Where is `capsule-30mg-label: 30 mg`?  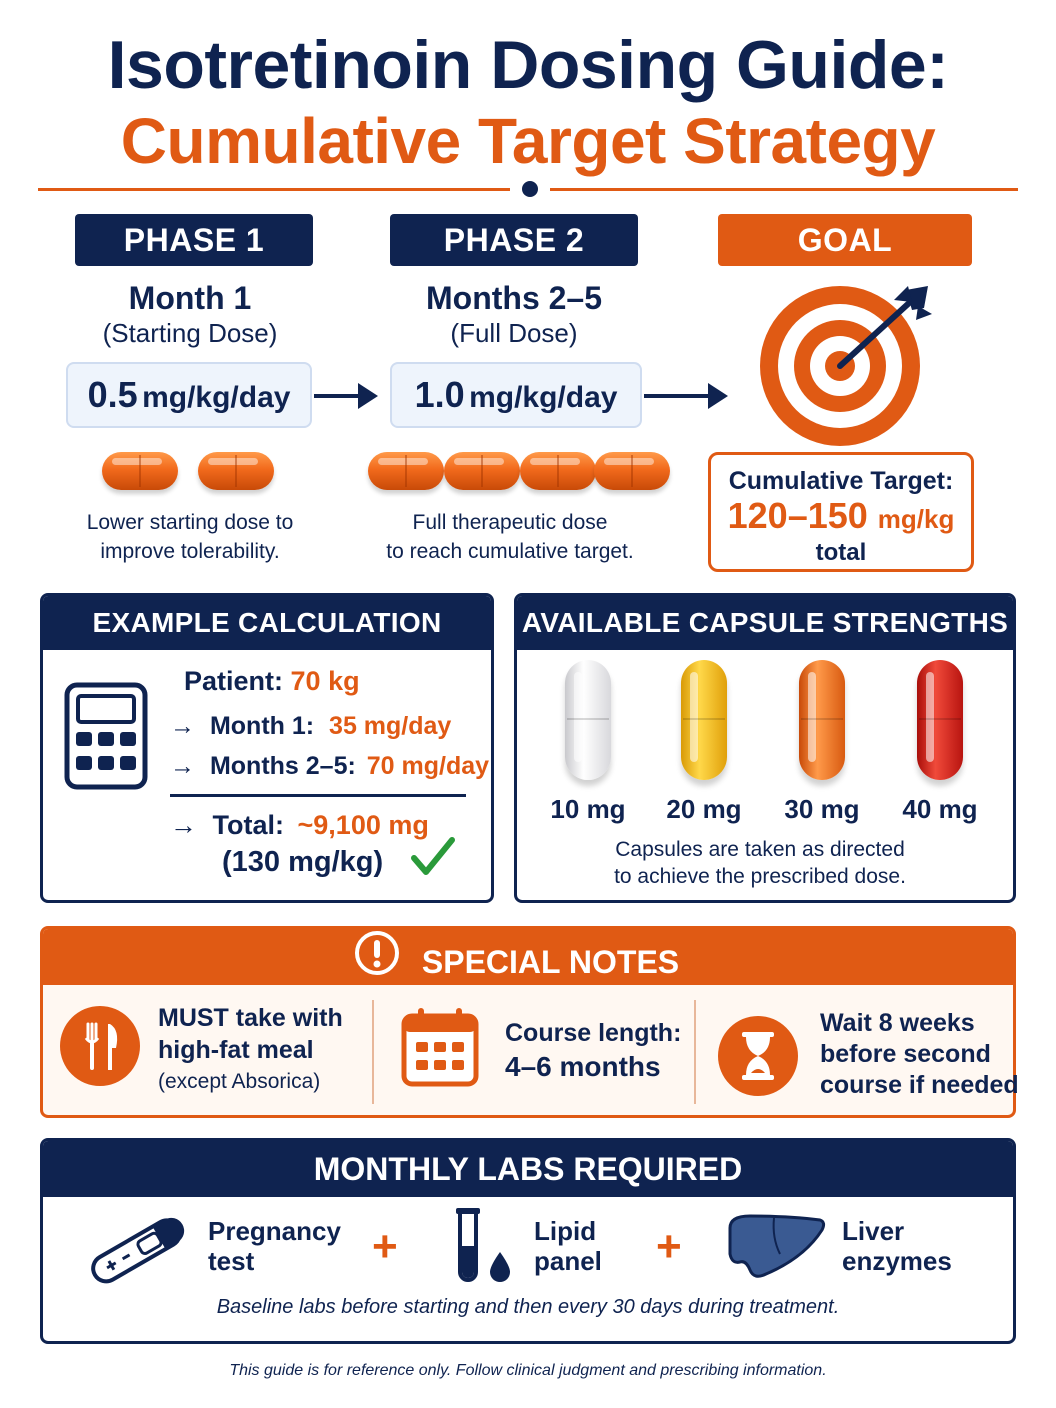 capsule-30mg-label: 30 mg is located at coordinates (822, 809).